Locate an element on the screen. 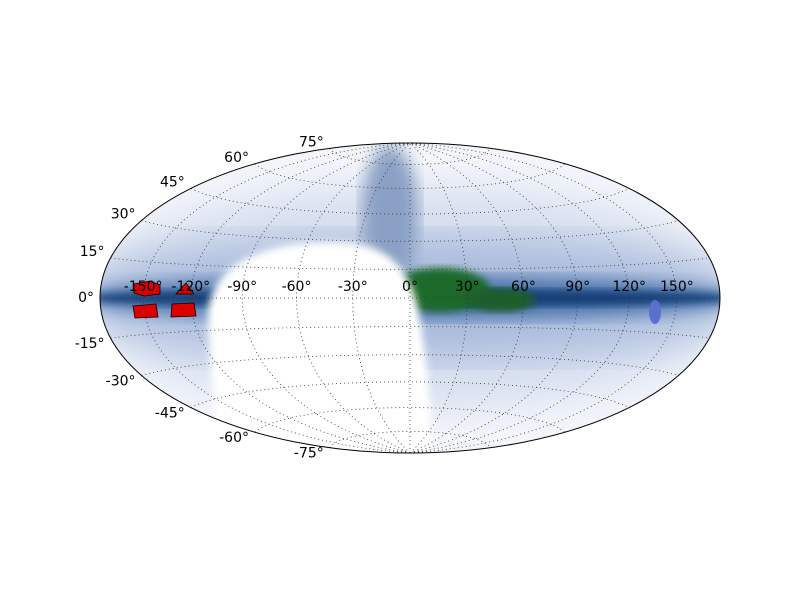  longitude-label: 0° is located at coordinates (410, 287).